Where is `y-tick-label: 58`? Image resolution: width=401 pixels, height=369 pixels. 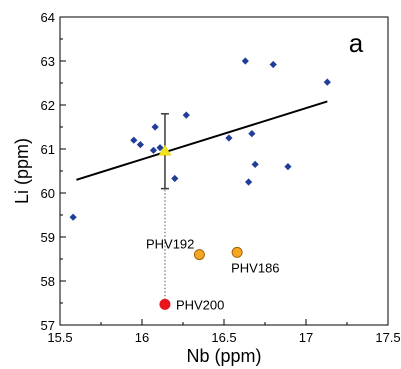
y-tick-label: 58 is located at coordinates (48, 281).